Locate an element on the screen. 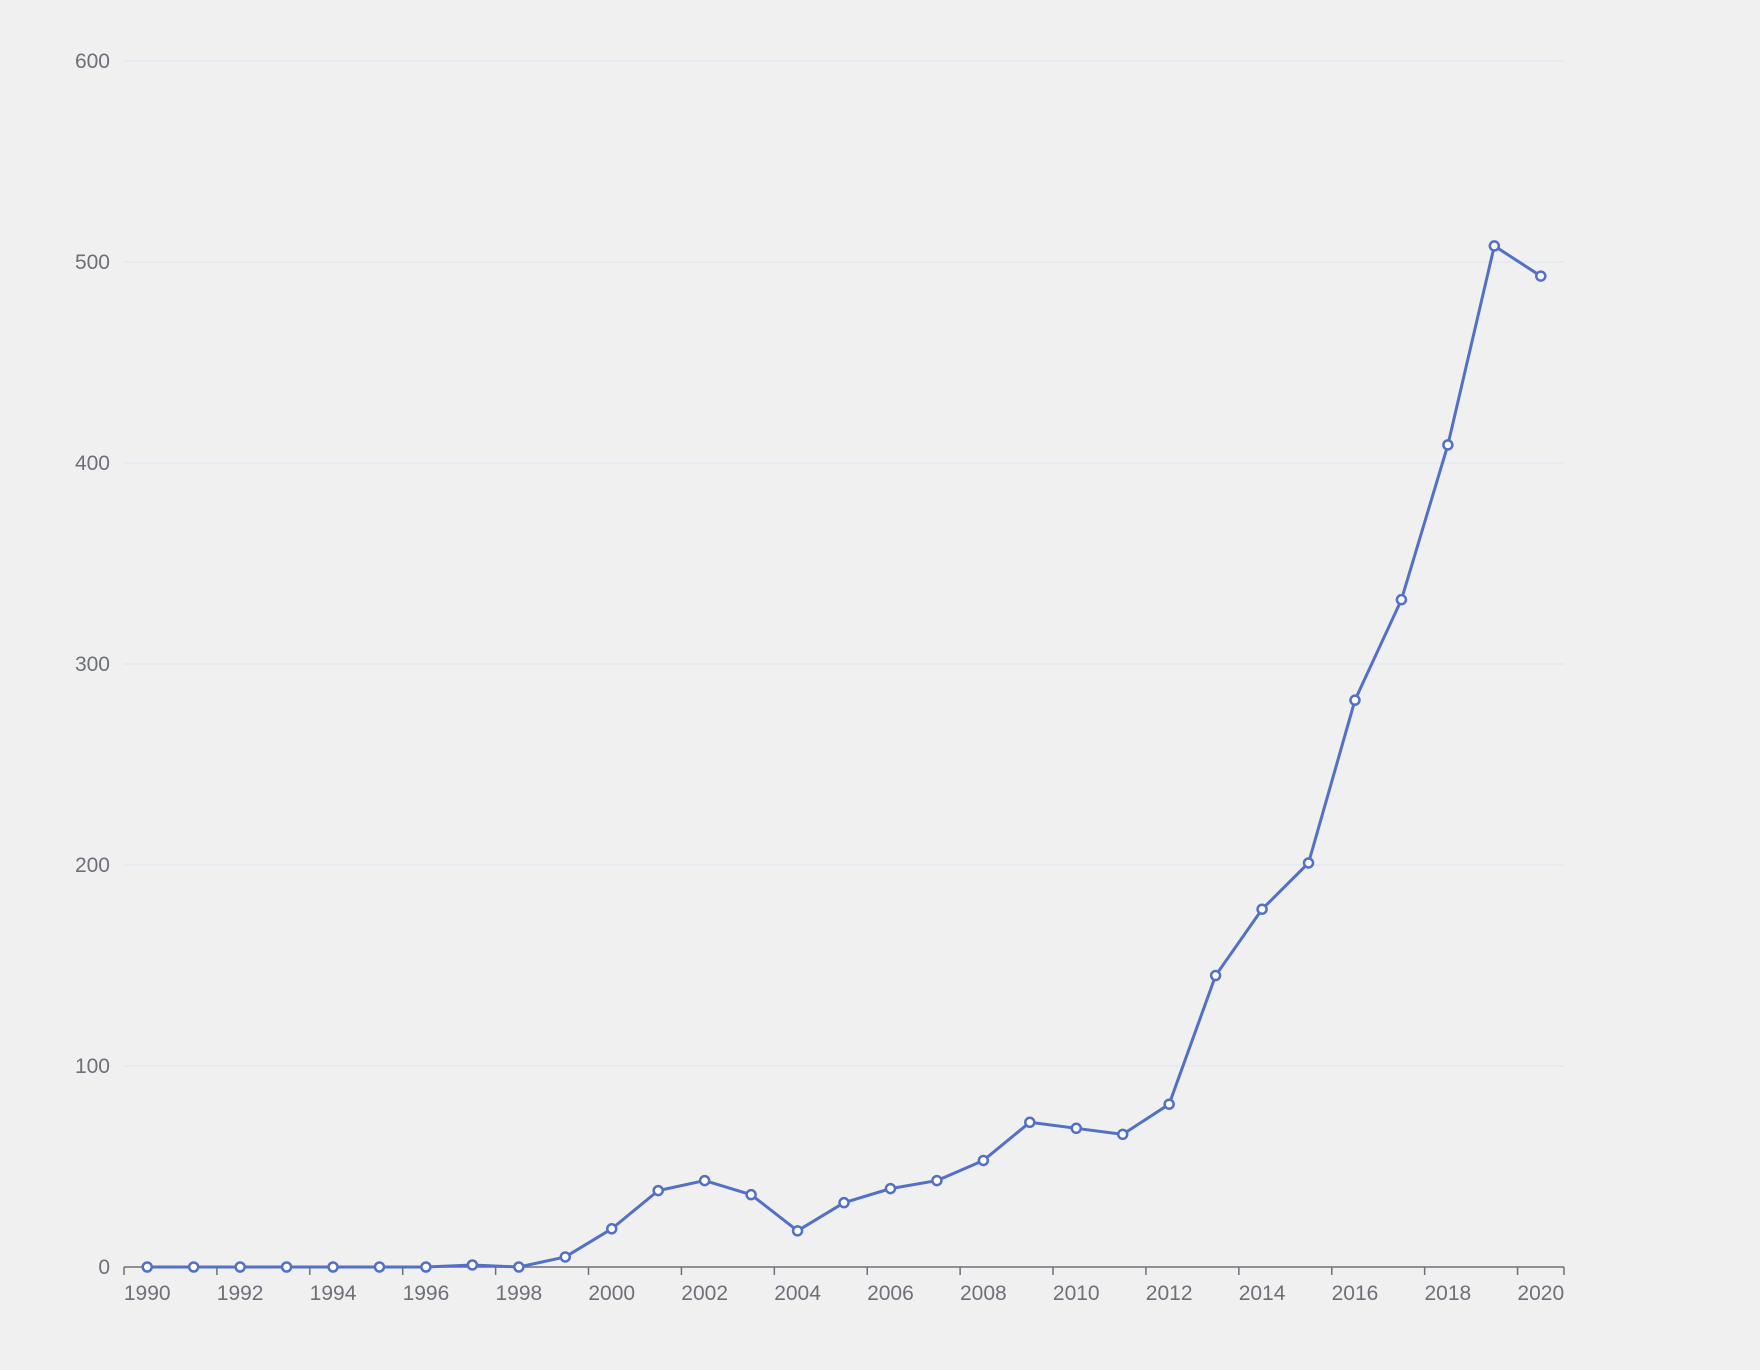 This screenshot has height=1370, width=1760. x-tick-label: 2004 is located at coordinates (797, 1293).